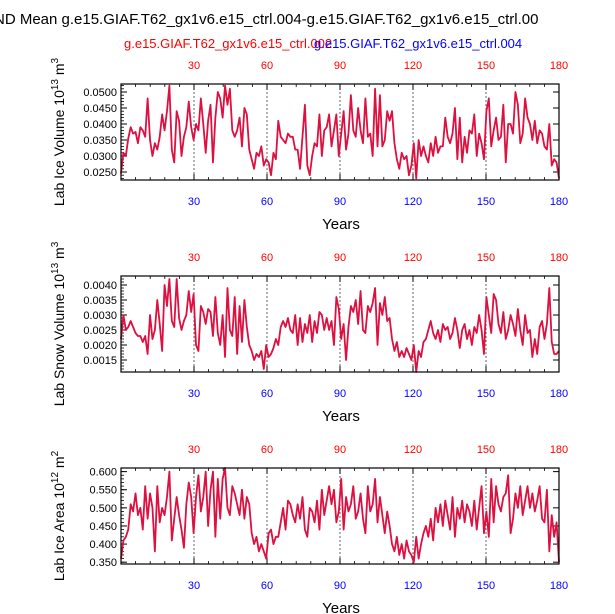 The width and height of the screenshot is (615, 614). What do you see at coordinates (103, 473) in the screenshot?
I see `y-tick-label: 0.600` at bounding box center [103, 473].